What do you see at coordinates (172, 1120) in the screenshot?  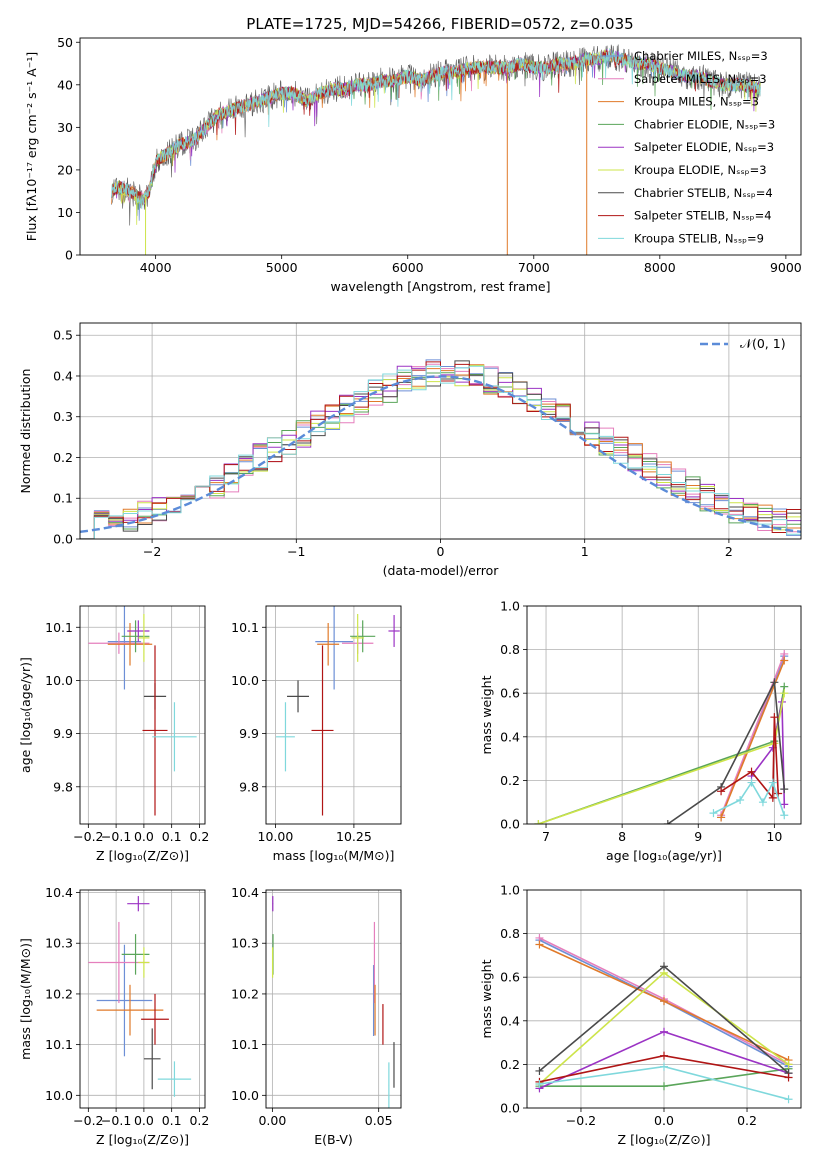 I see `x-tick-label: 0.1` at bounding box center [172, 1120].